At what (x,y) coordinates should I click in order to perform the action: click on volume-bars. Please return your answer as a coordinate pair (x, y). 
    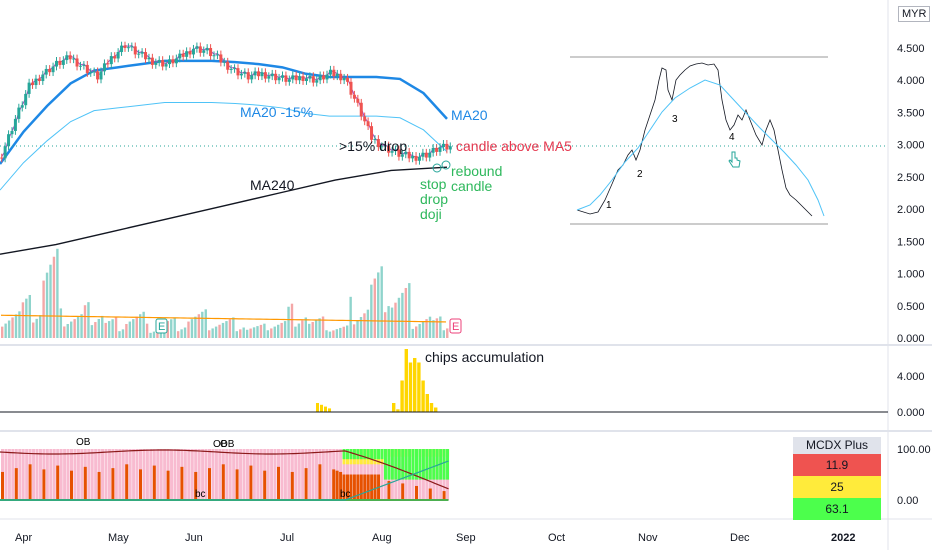
    Looking at the image, I should click on (225, 293).